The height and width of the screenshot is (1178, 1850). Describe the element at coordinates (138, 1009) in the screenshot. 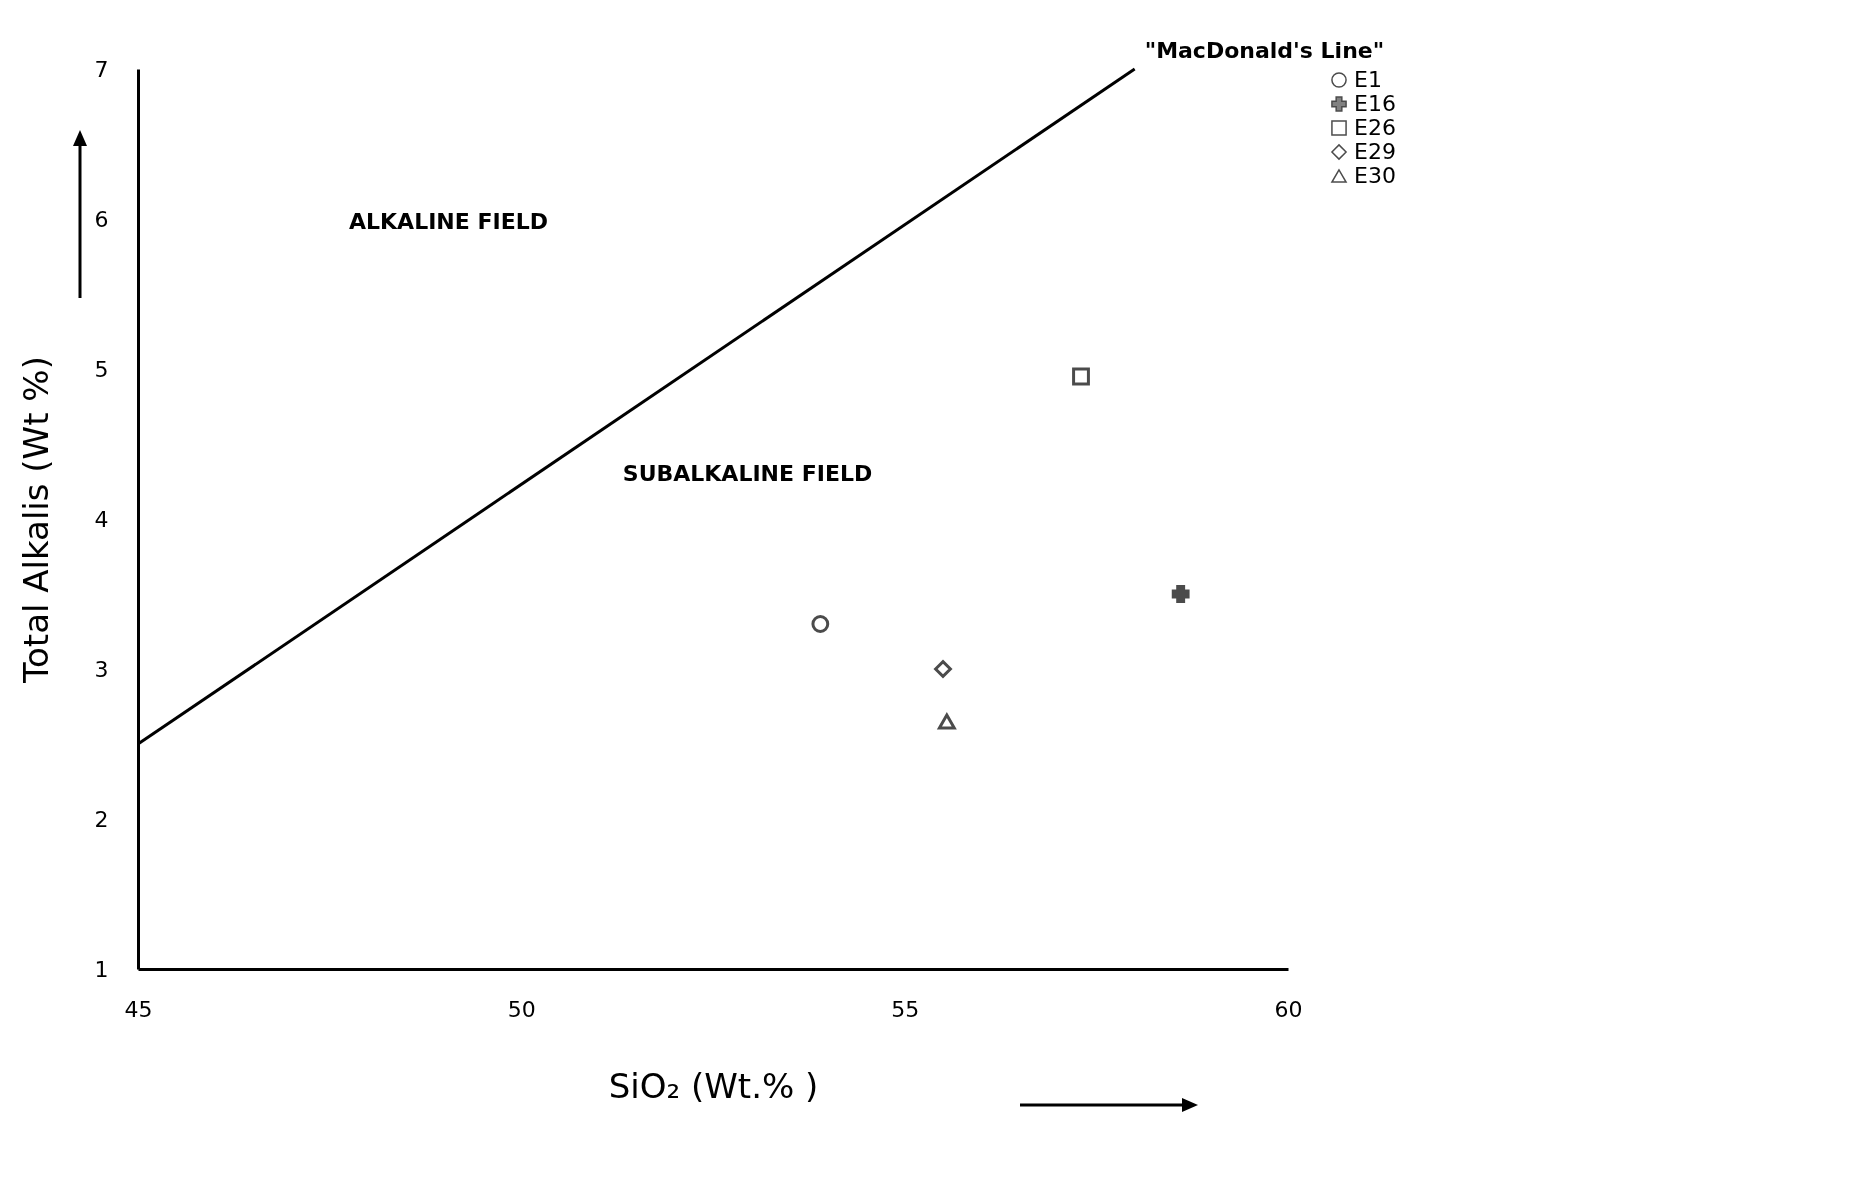

I see `x-tick-label: 45` at that location.